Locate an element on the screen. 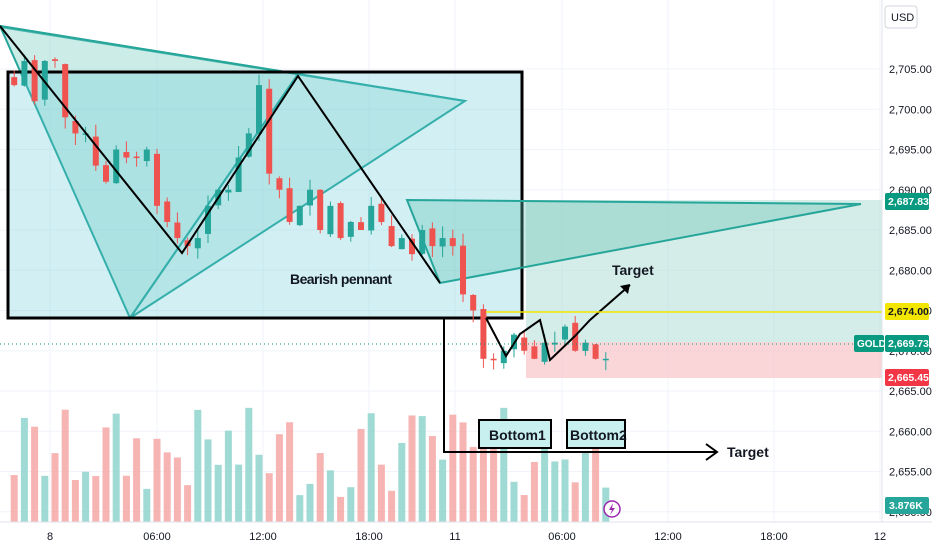 This screenshot has width=932, height=550. time-tick-label: 11 is located at coordinates (454, 537).